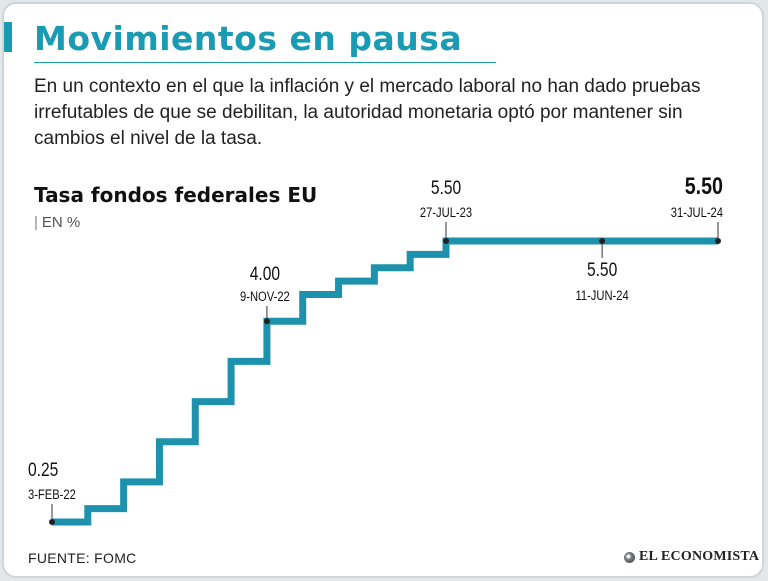  Describe the element at coordinates (52, 522) in the screenshot. I see `annotation-dot-start` at that location.